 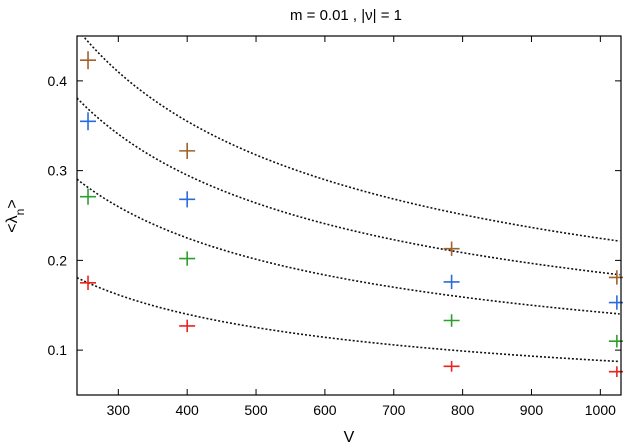 What do you see at coordinates (463, 410) in the screenshot?
I see `x-tick-label: 800` at bounding box center [463, 410].